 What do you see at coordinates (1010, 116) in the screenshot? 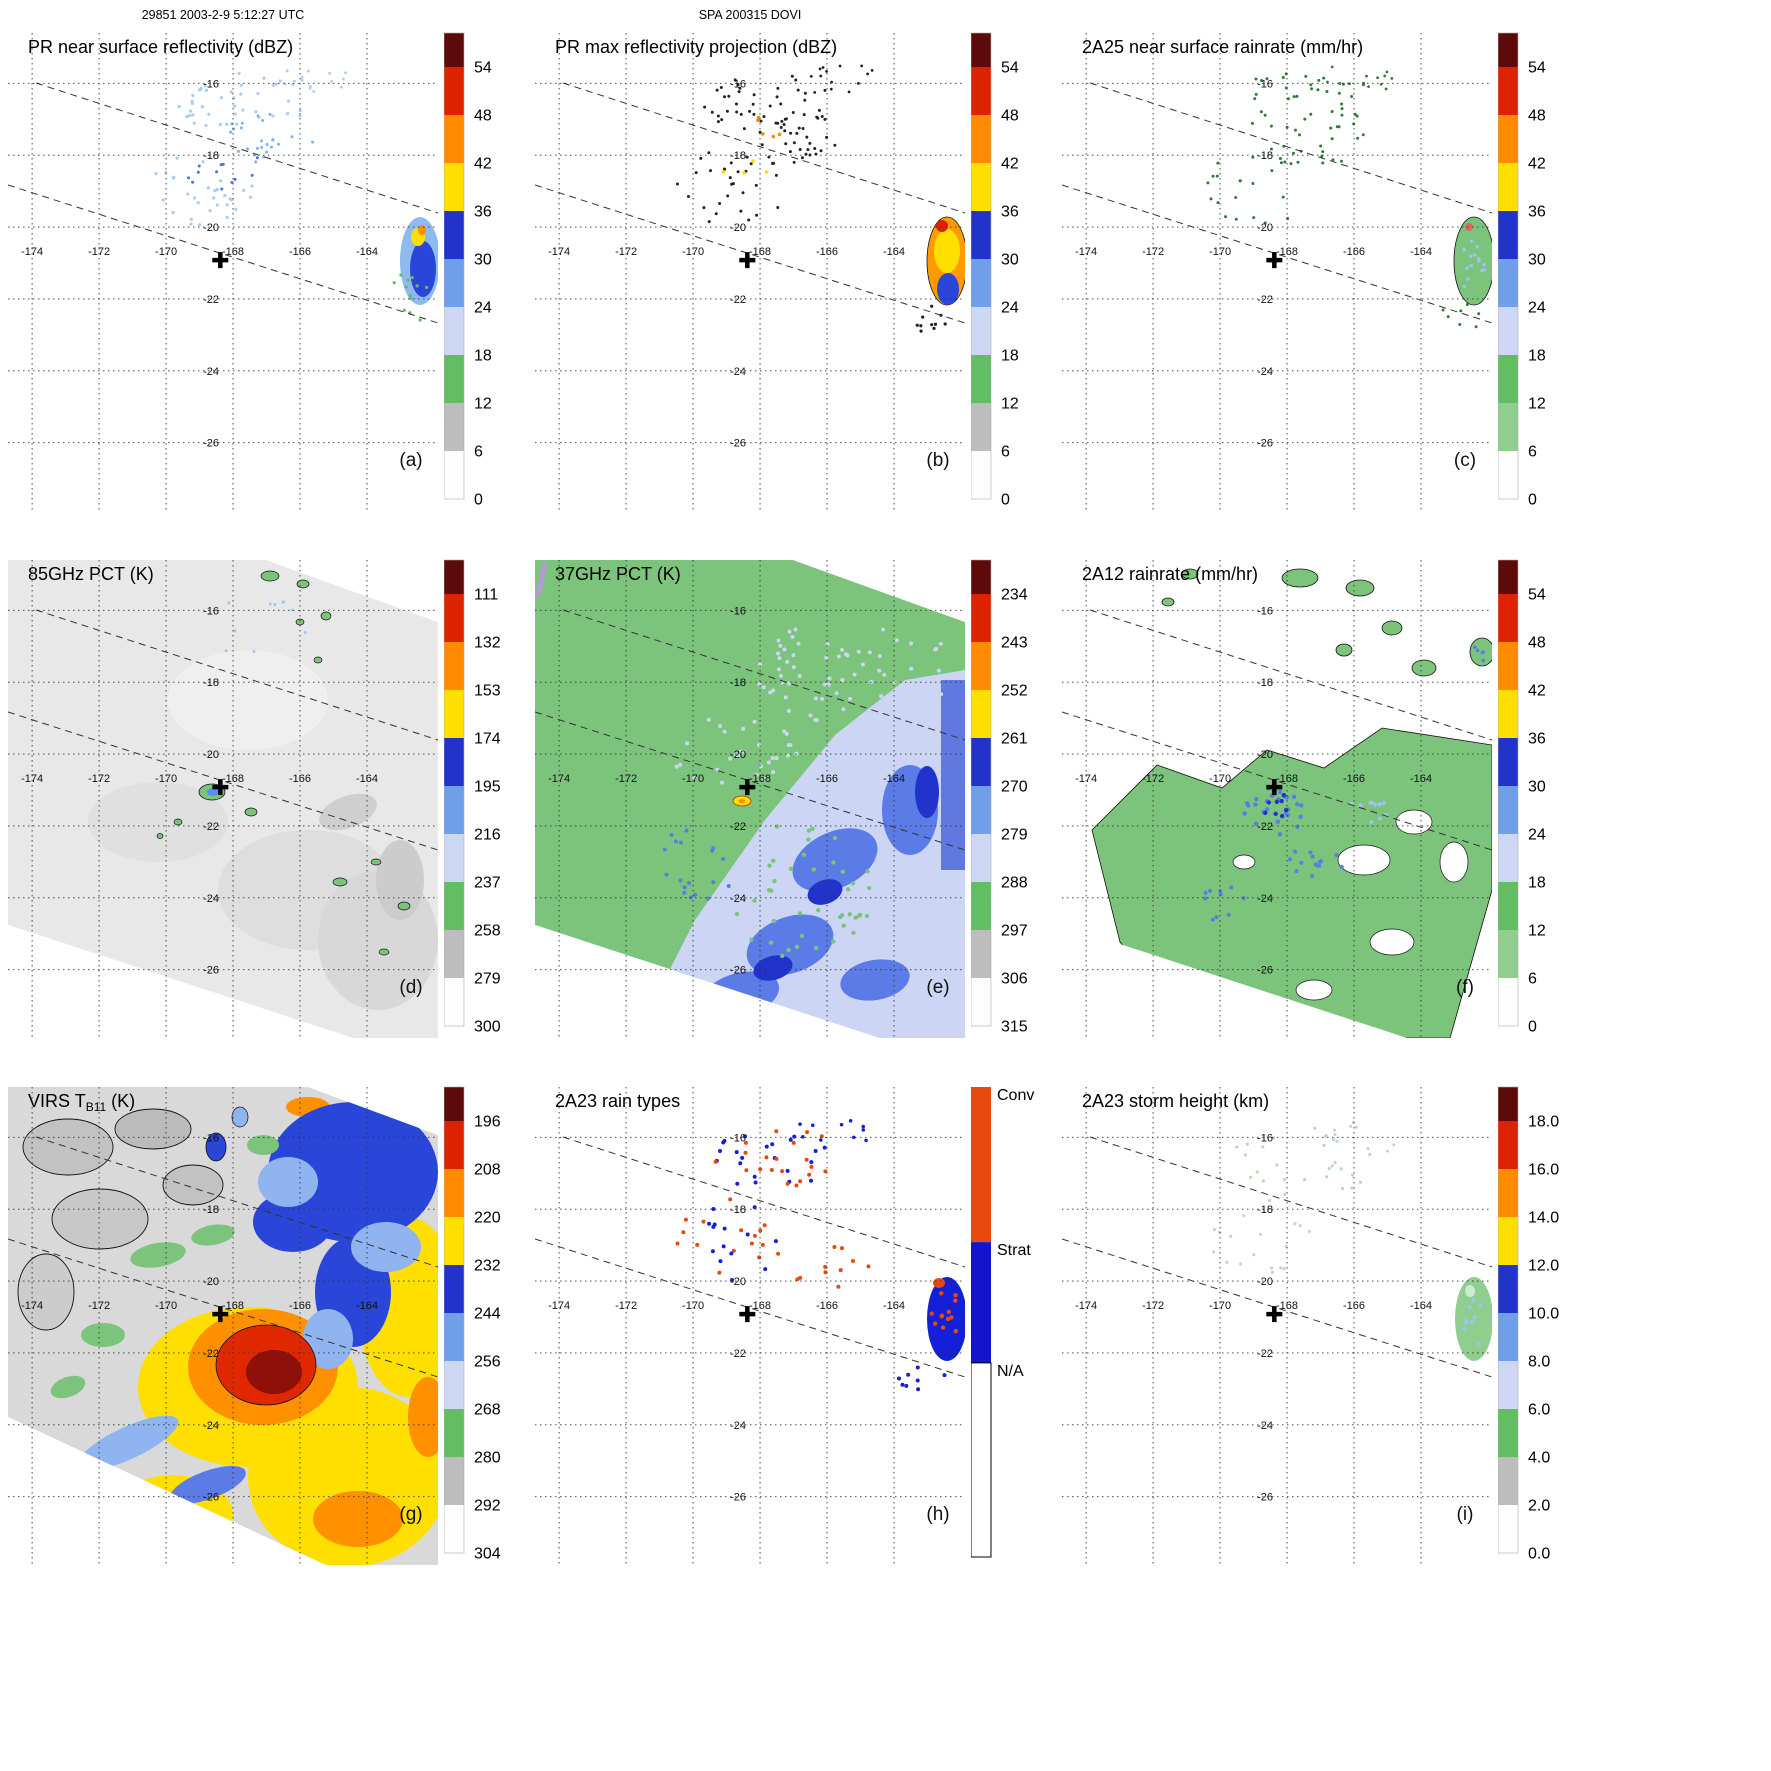
I see `colorbar-tick-label: 48` at bounding box center [1010, 116].